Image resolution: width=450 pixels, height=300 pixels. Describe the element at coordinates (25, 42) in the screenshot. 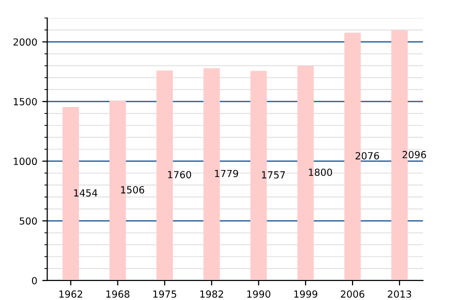

I see `y-tick-label: 2000` at that location.